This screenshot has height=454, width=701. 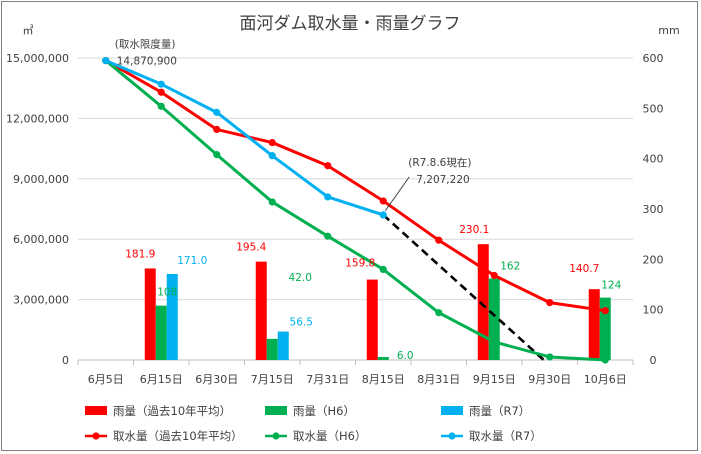 I want to click on annotation-value: 7,207,220, so click(x=442, y=180).